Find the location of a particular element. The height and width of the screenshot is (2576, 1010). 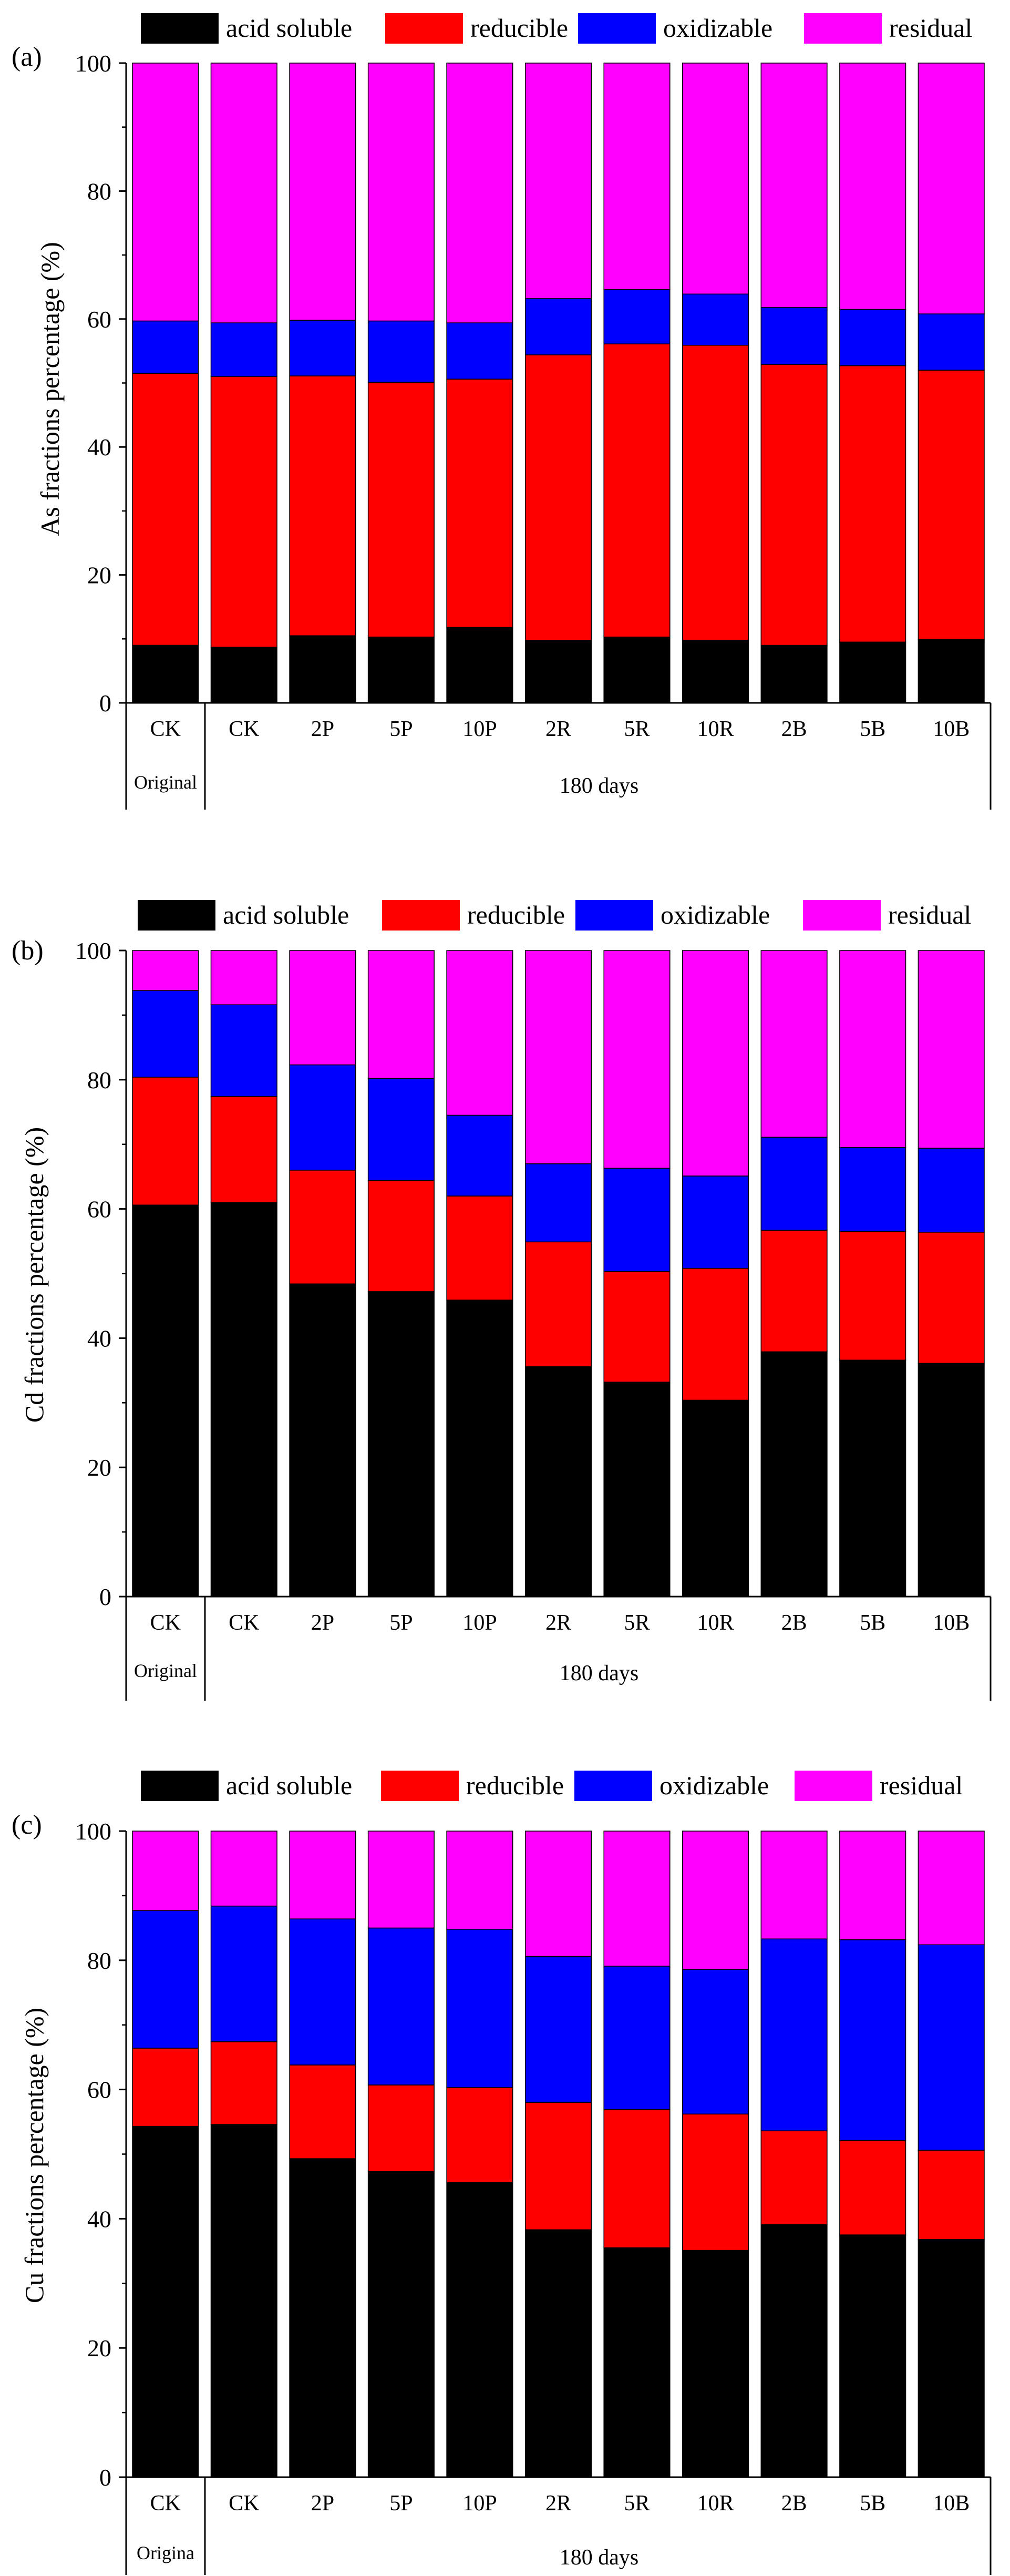

x-tick-label: 10B is located at coordinates (951, 2503).